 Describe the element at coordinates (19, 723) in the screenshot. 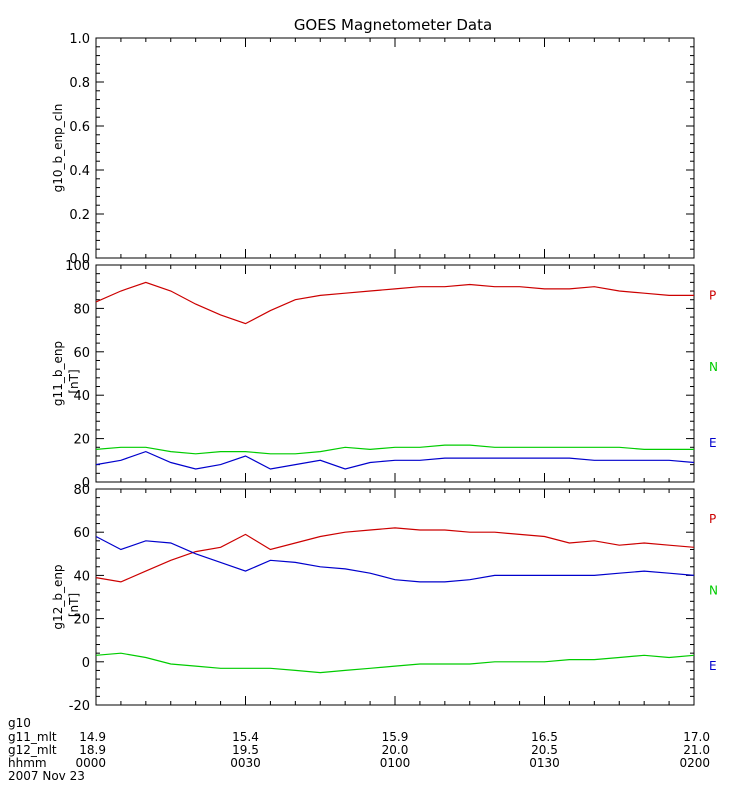

I see `footer-row-label-g10: g10` at that location.